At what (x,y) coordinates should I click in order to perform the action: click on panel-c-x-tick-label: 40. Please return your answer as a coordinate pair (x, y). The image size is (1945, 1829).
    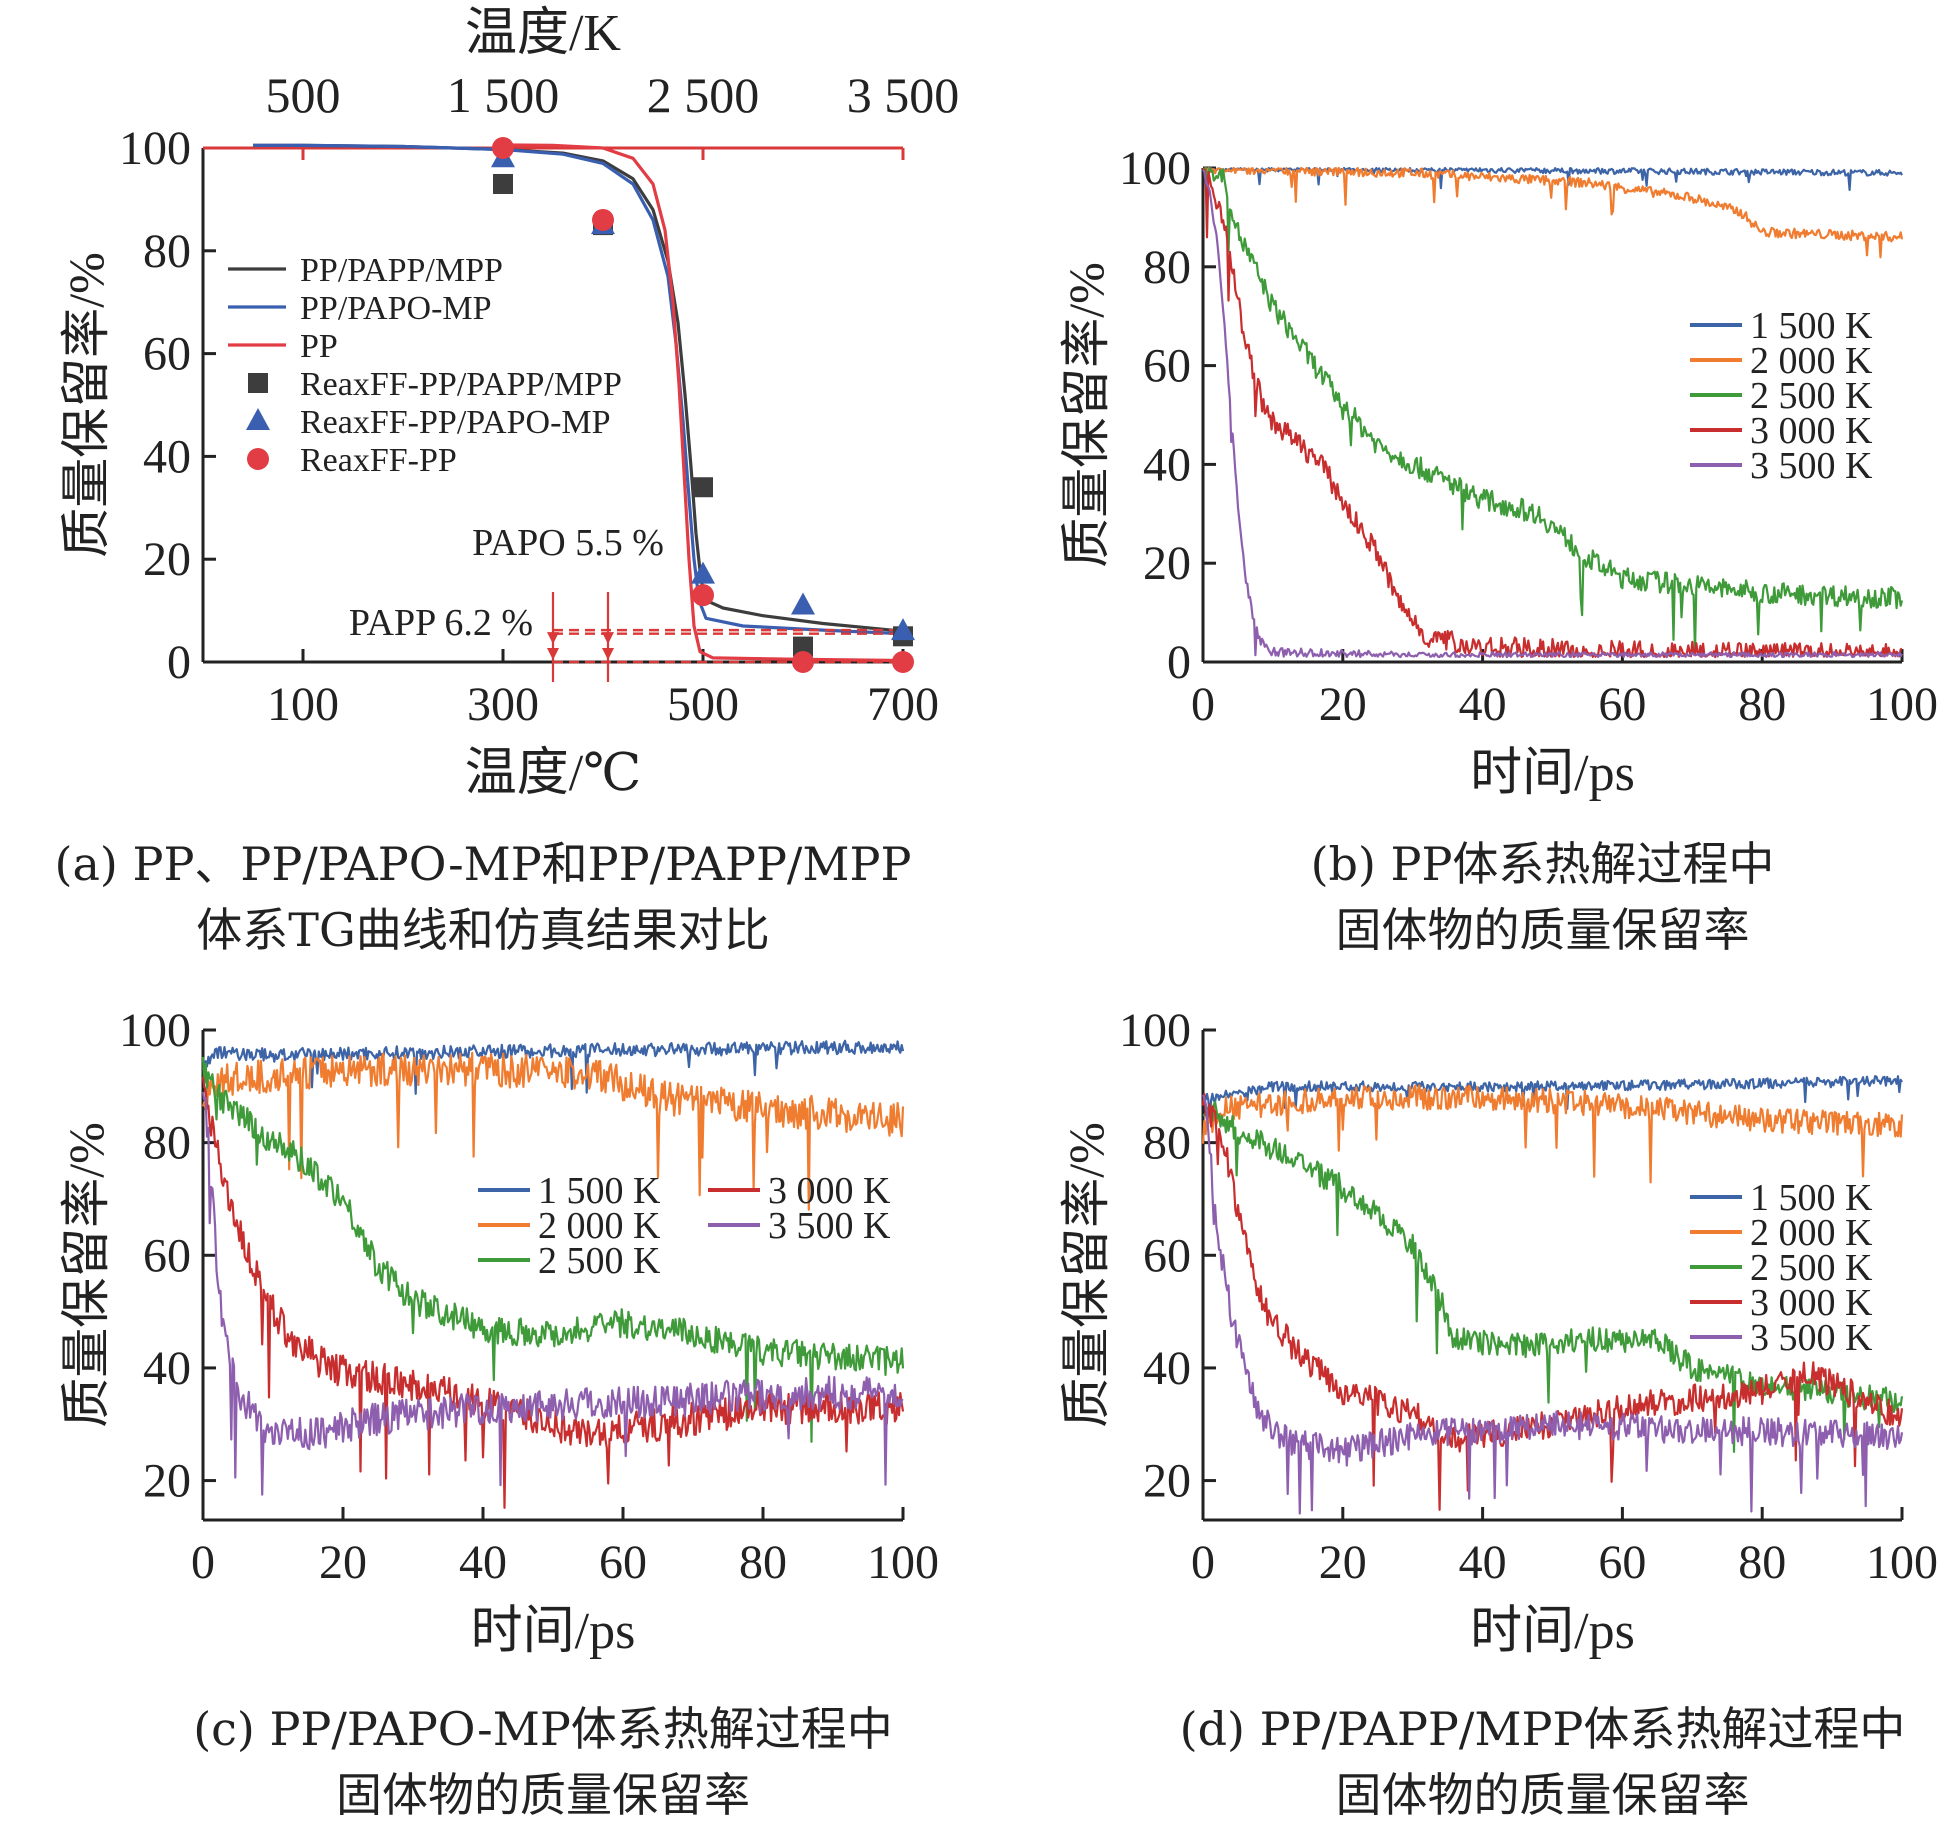
    Looking at the image, I should click on (483, 1562).